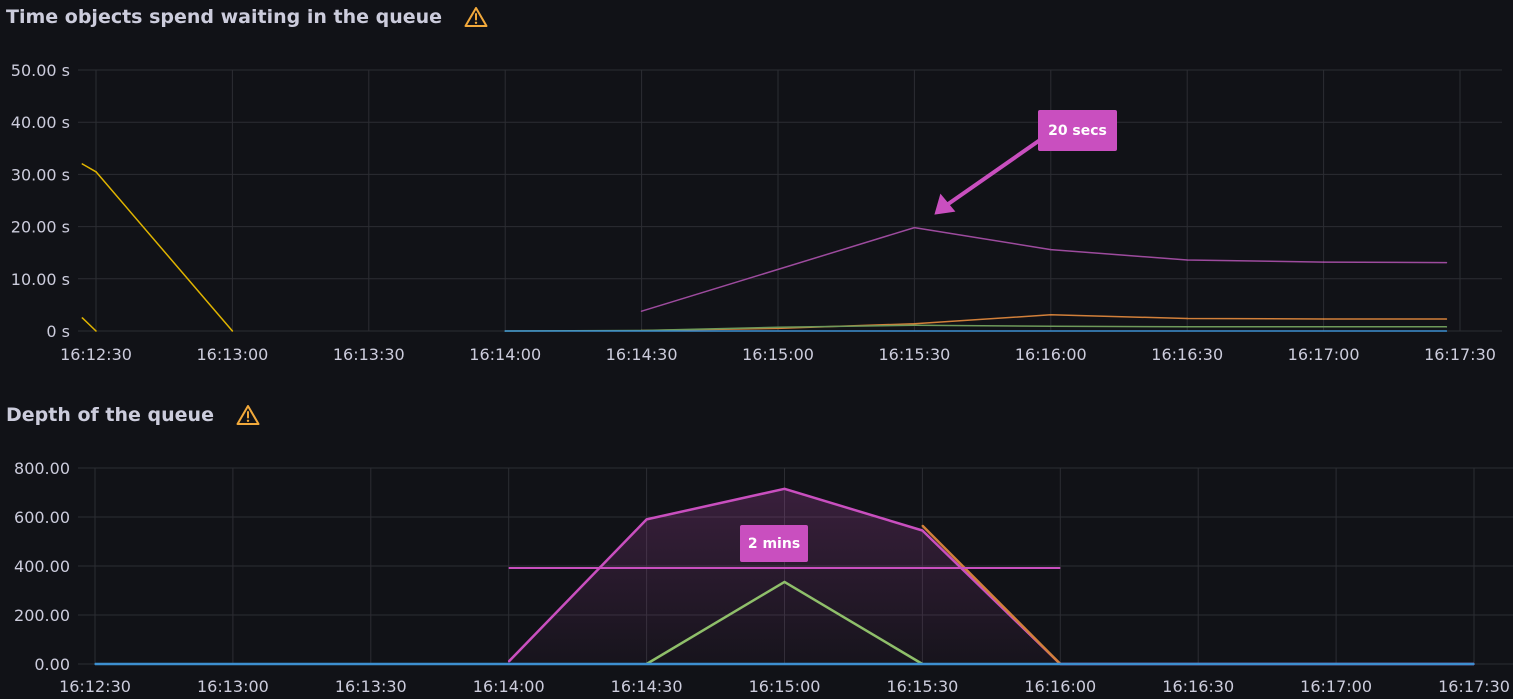 Image resolution: width=1513 pixels, height=699 pixels. Describe the element at coordinates (42, 468) in the screenshot. I see `y-tick-label: 800.00` at that location.